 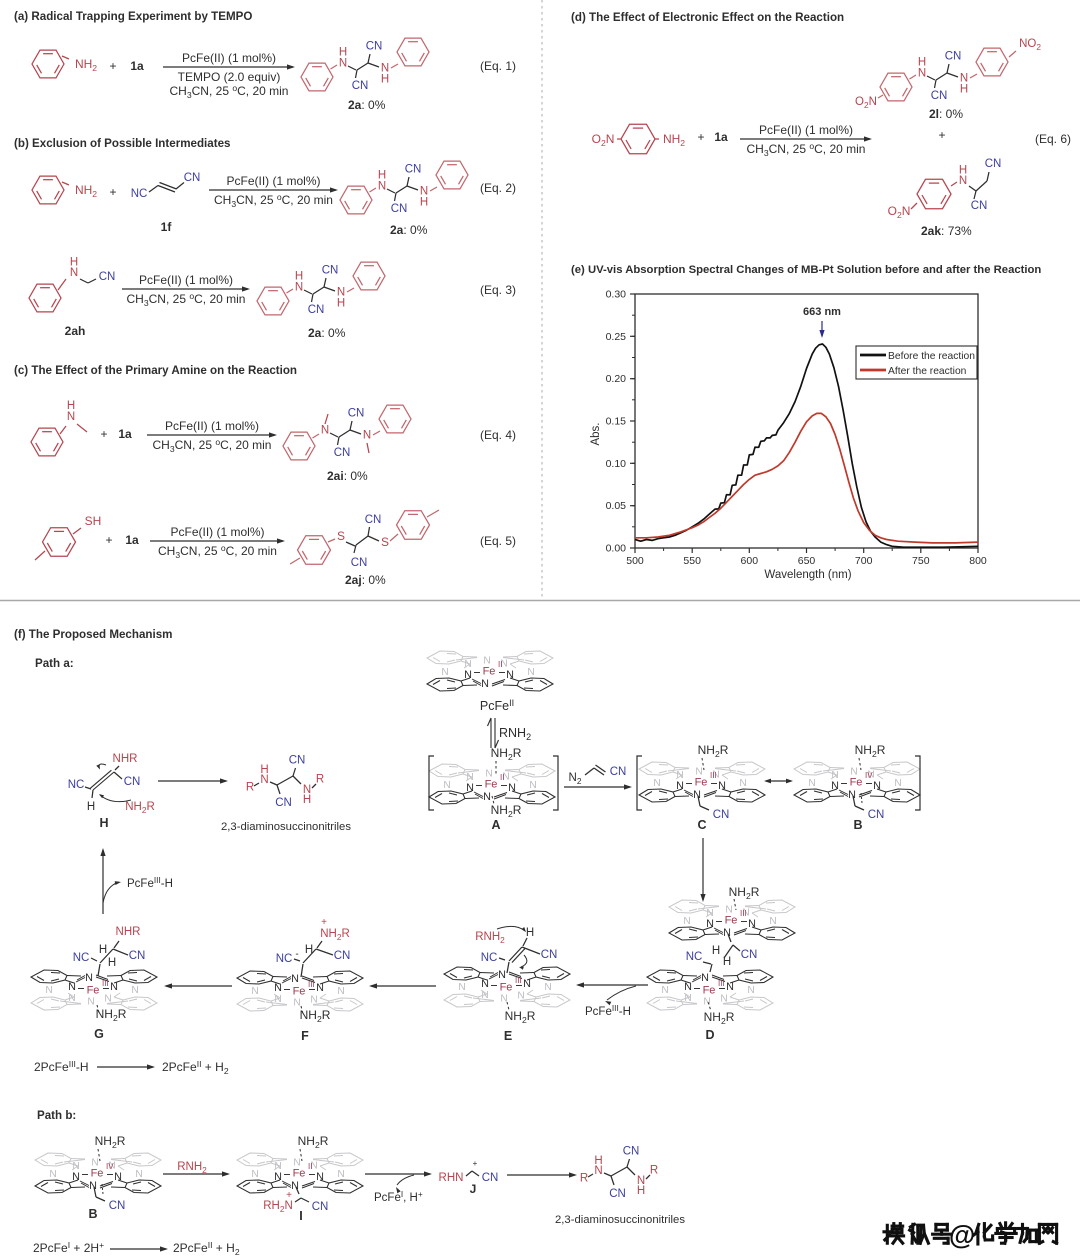 I want to click on svg-text: 600, so click(x=750, y=561).